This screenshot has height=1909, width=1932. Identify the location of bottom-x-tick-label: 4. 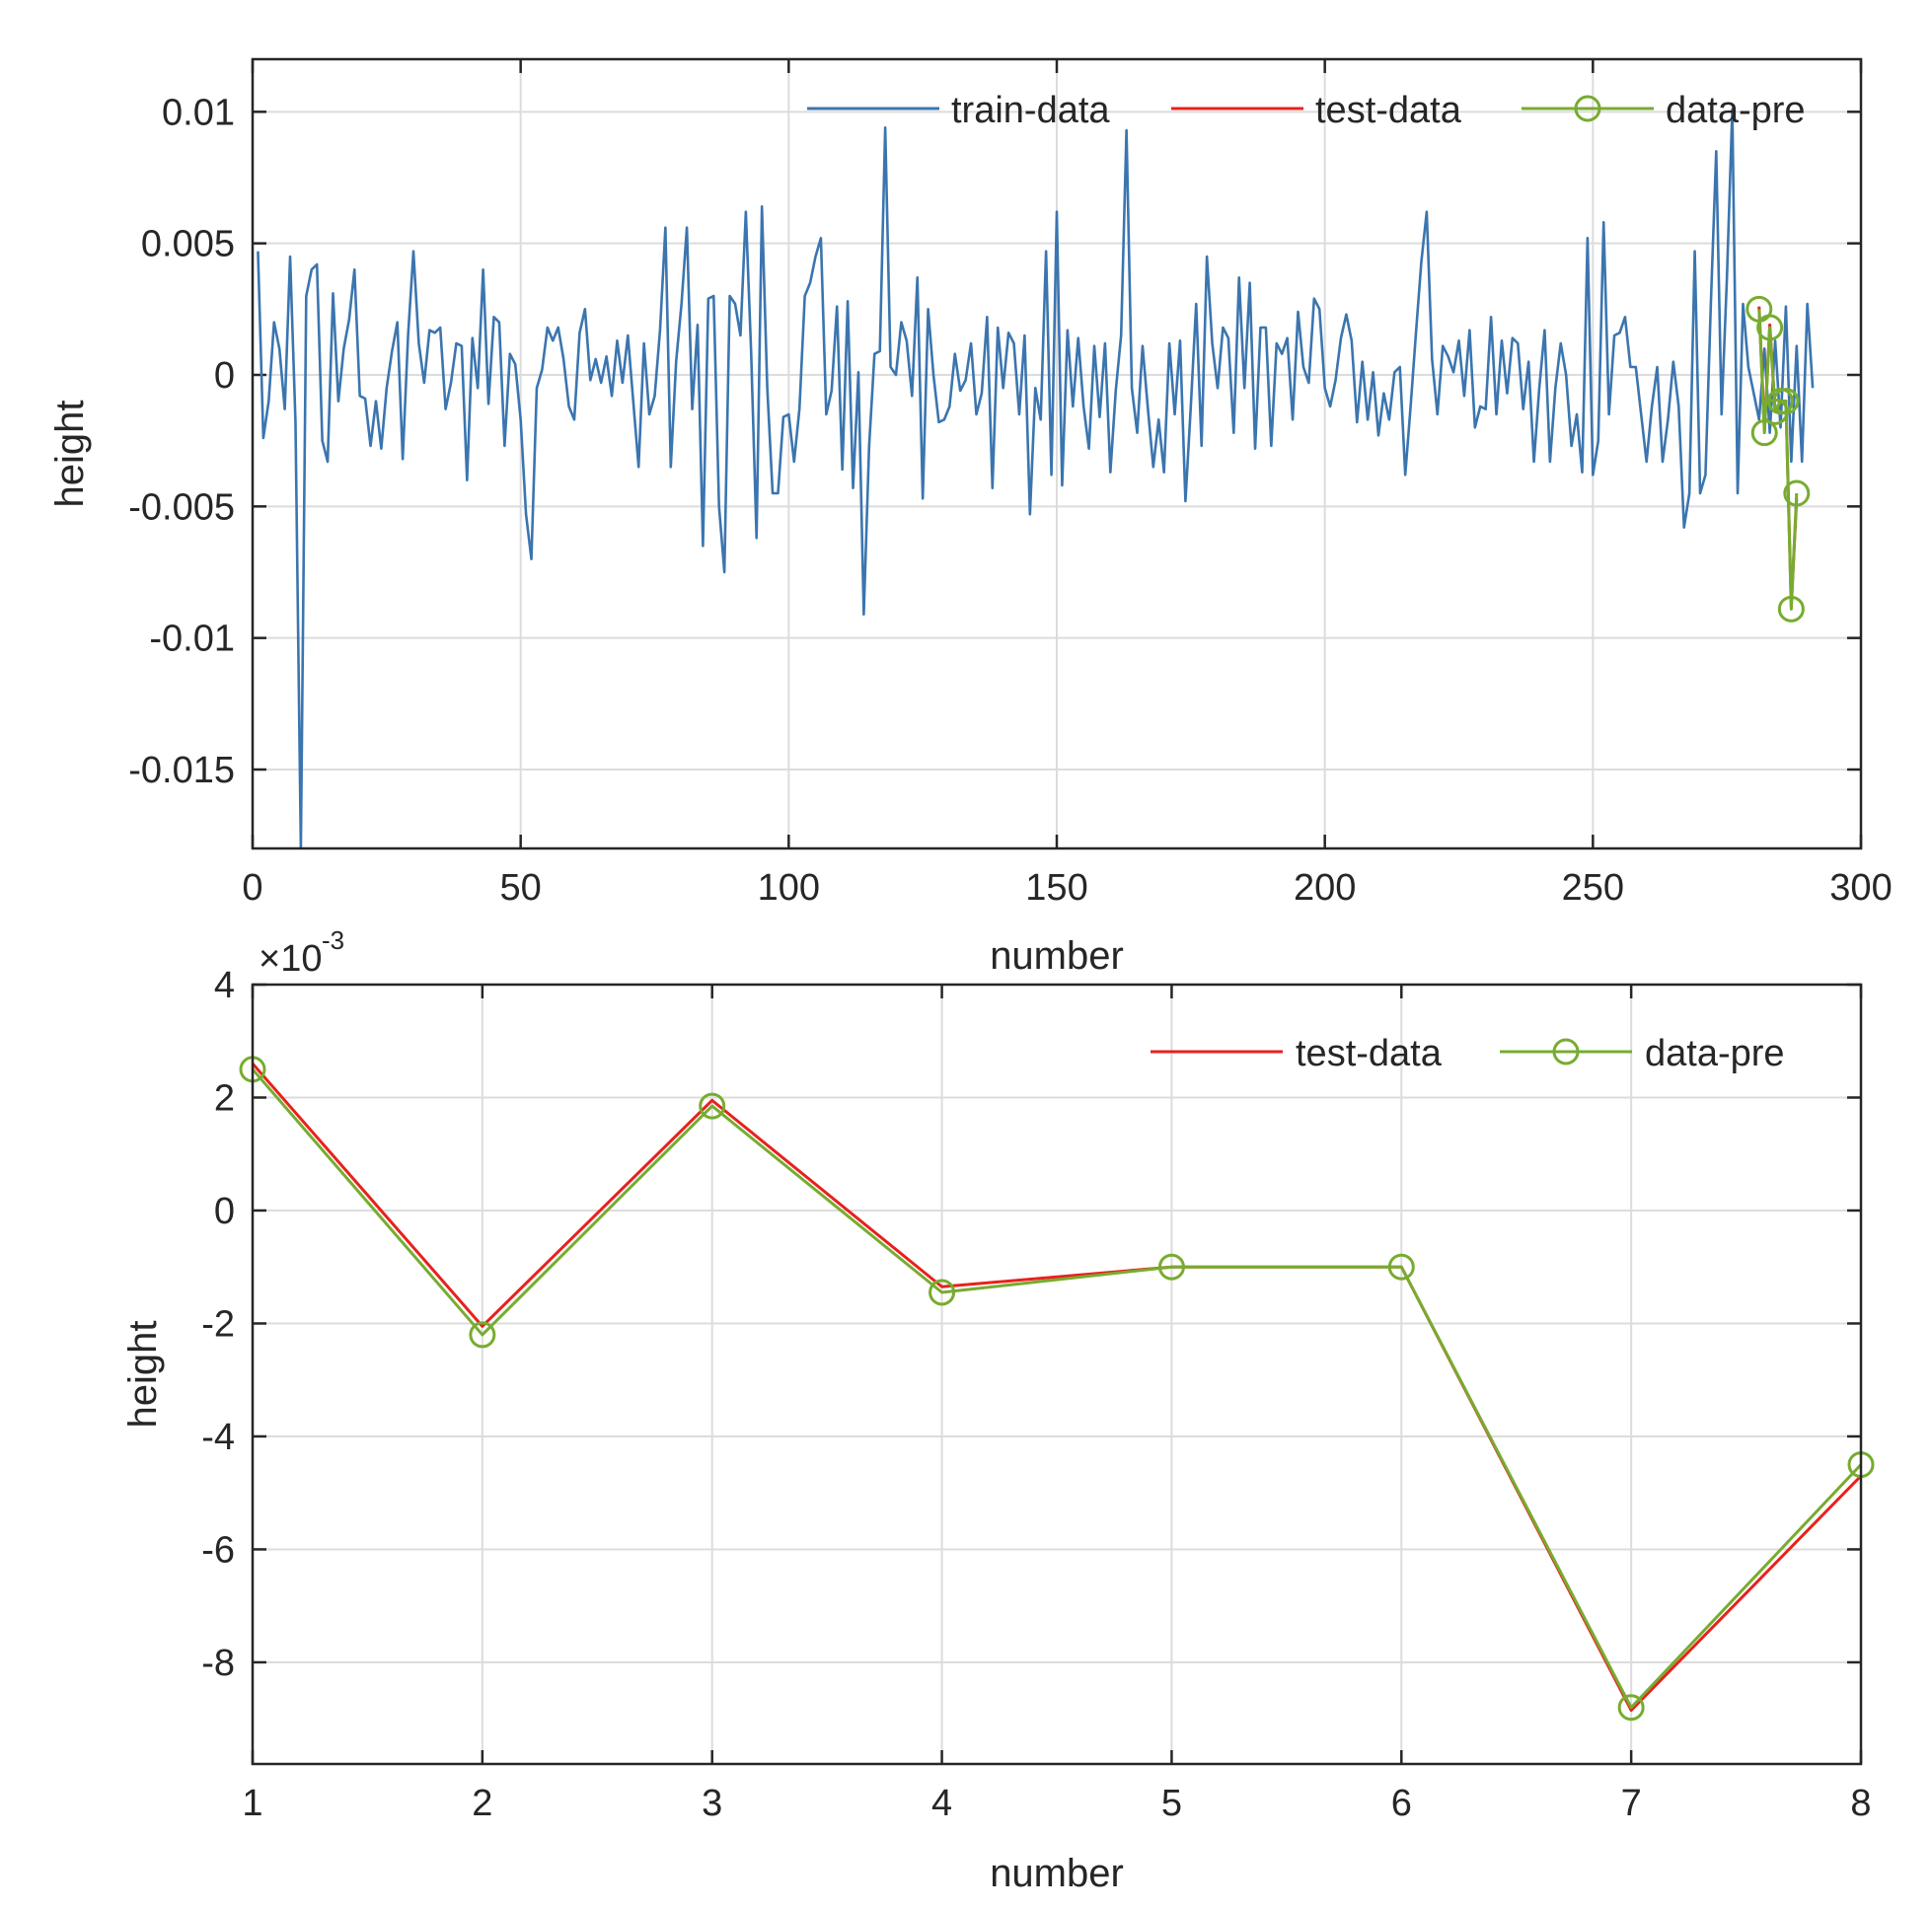
(941, 1803).